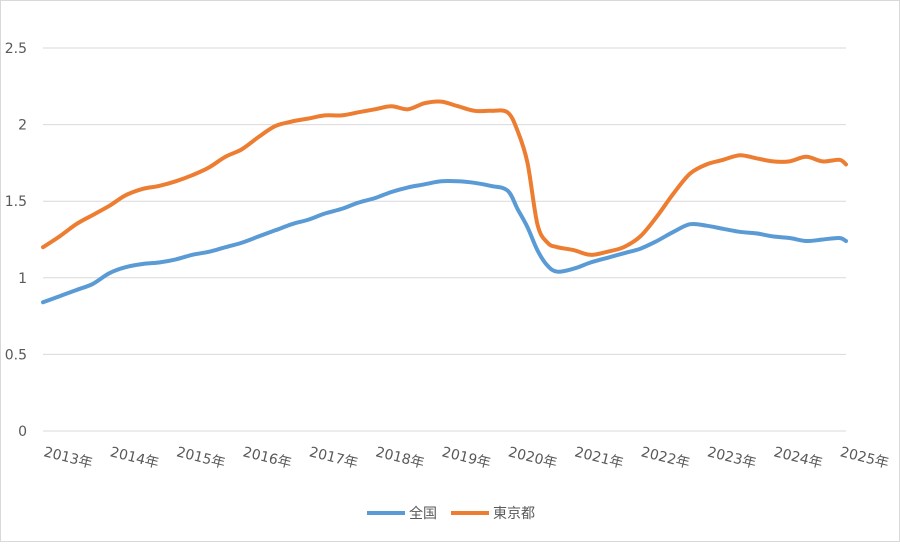 This screenshot has height=545, width=900. What do you see at coordinates (201, 458) in the screenshot?
I see `x-tick-label: 2015年` at bounding box center [201, 458].